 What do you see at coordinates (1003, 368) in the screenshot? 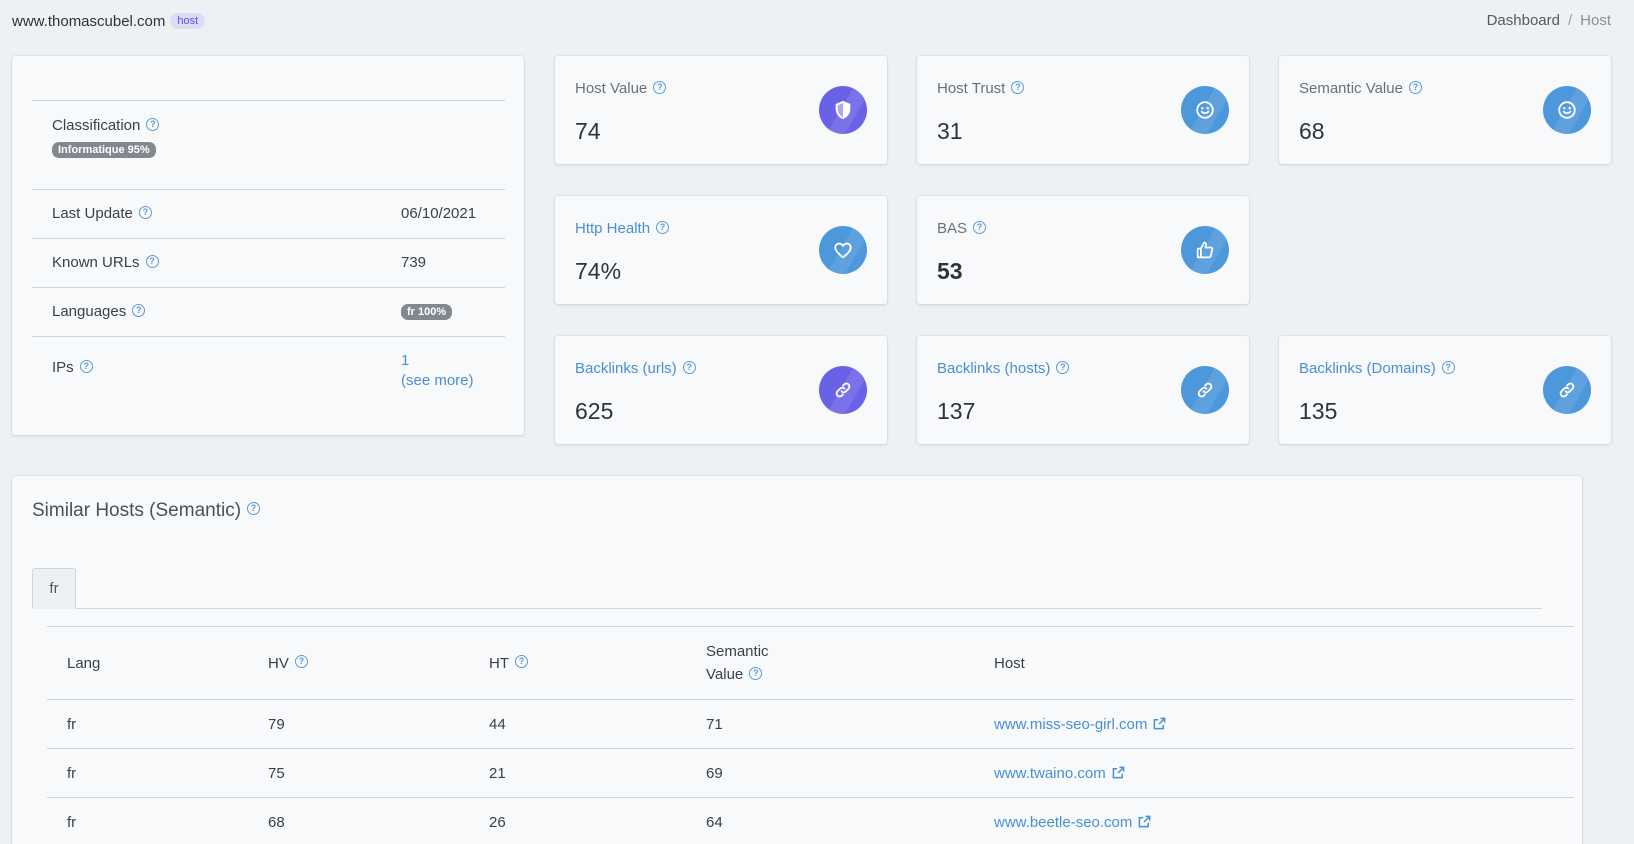
I see `metric-label: Backlinks (hosts)?` at bounding box center [1003, 368].